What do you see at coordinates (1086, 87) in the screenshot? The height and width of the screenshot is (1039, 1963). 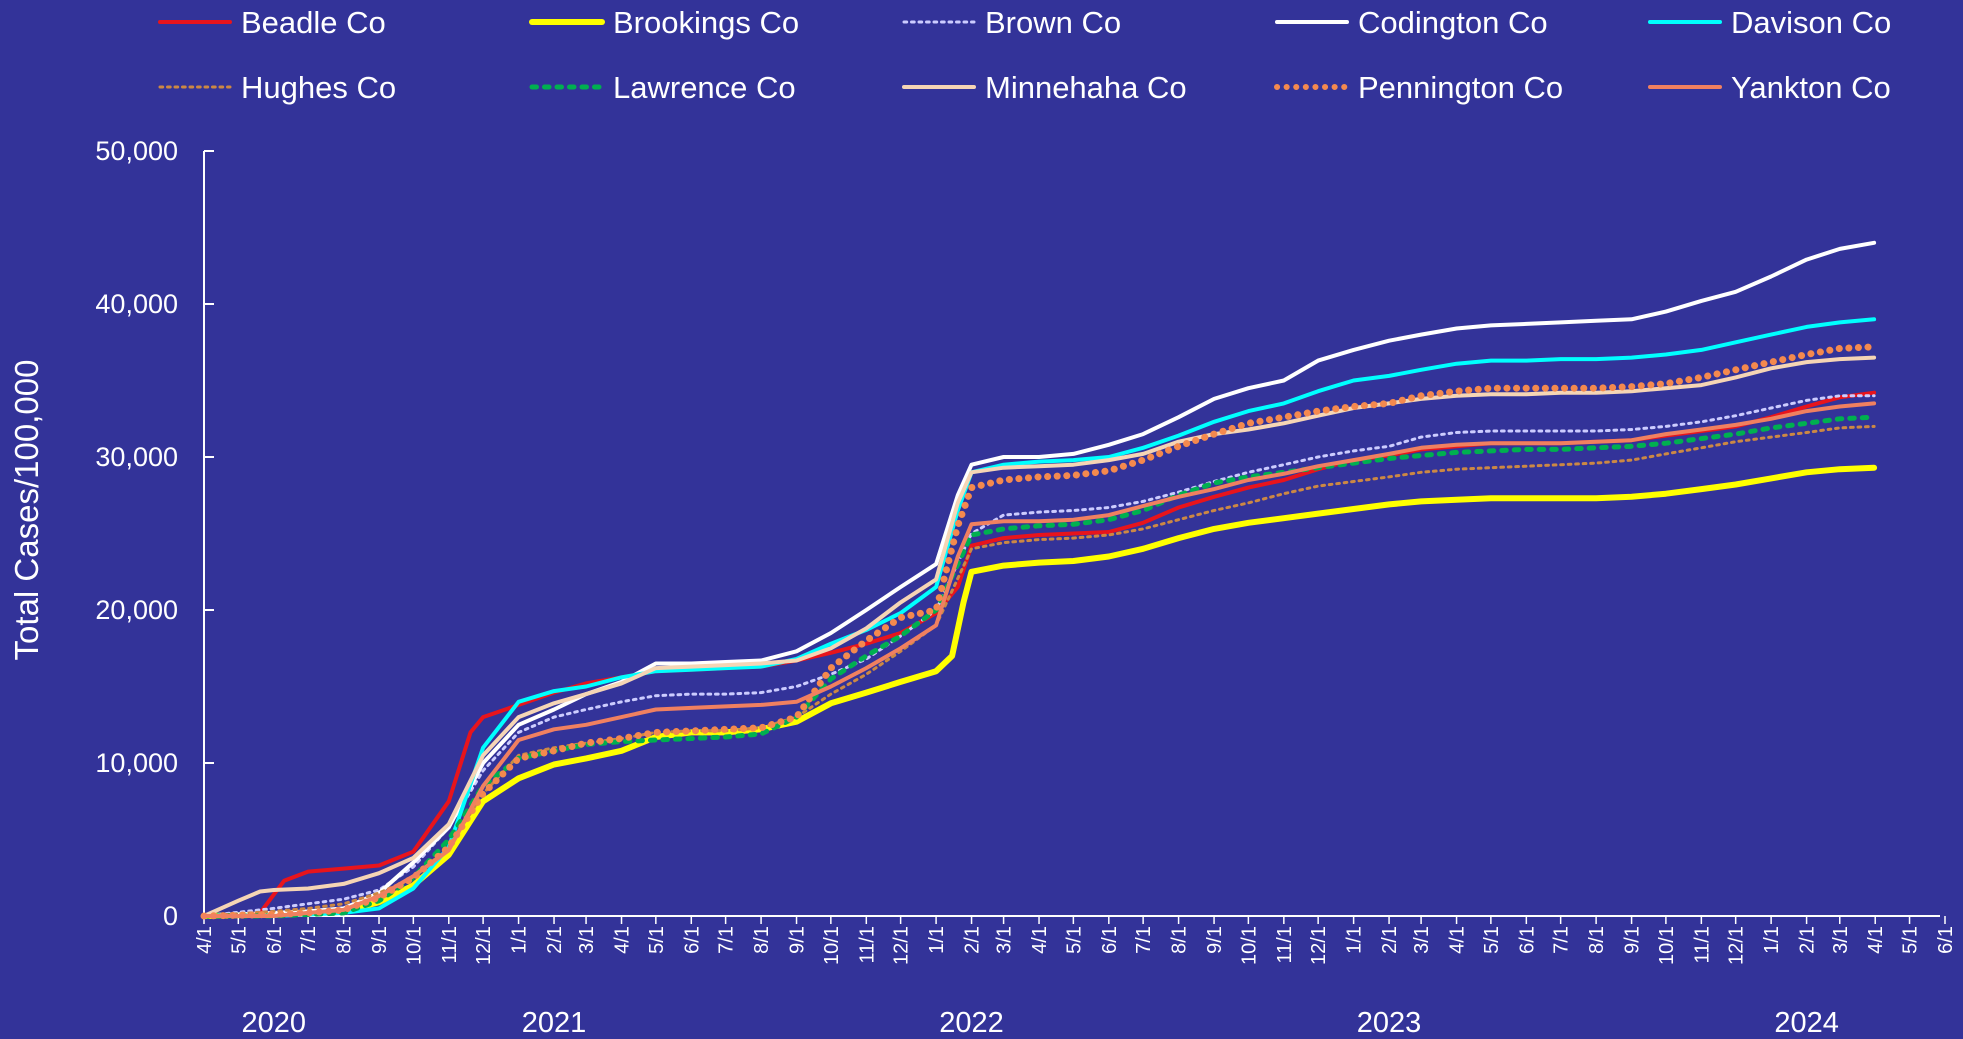 I see `legend-label: Minnehaha Co` at bounding box center [1086, 87].